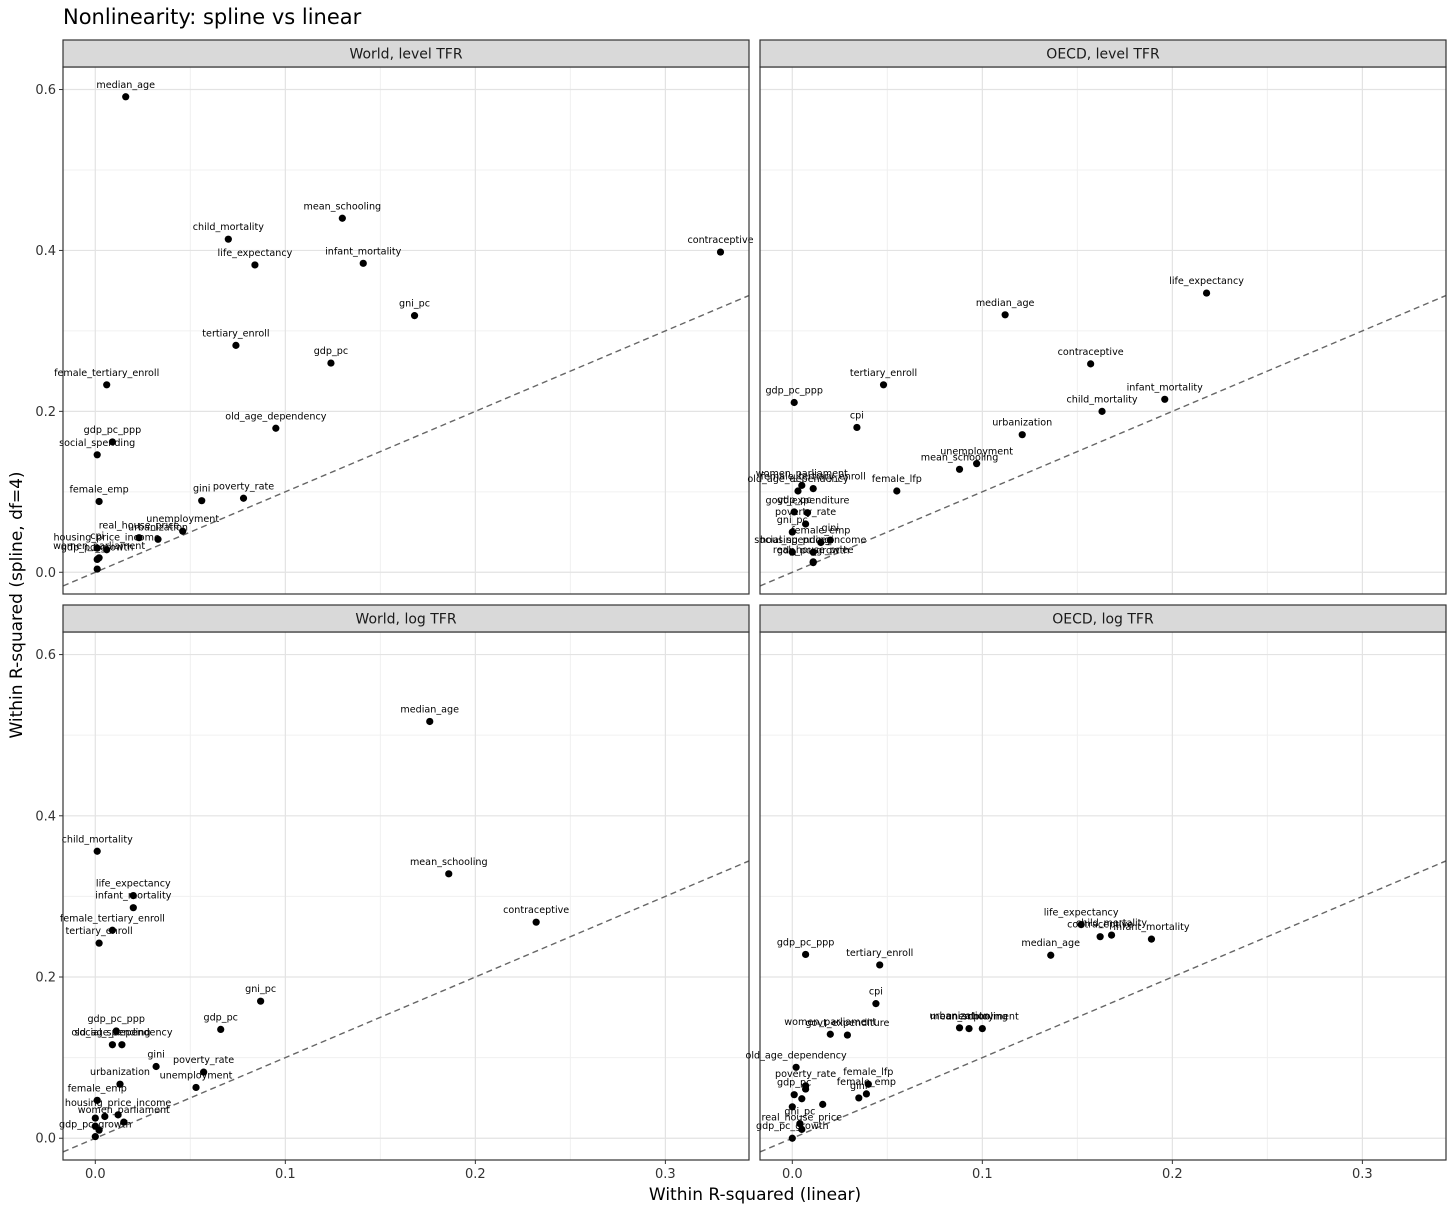 The width and height of the screenshot is (1456, 1213). Describe the element at coordinates (97, 536) in the screenshot. I see `point-label-cpi: cpi` at that location.